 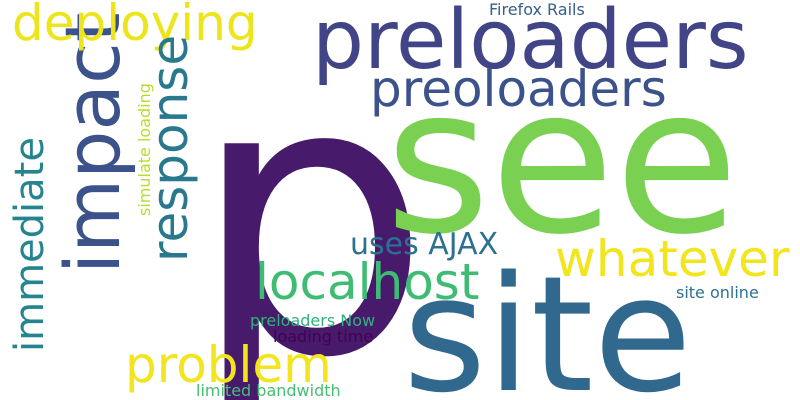 I want to click on word-deploying: deploying, so click(x=135, y=26).